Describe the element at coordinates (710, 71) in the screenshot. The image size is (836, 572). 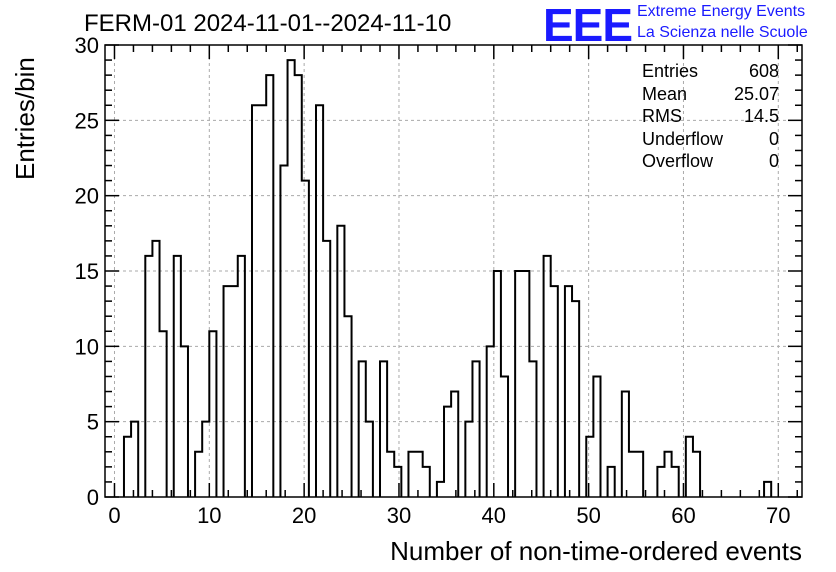
I see `stat-row-entries: Entries 608` at that location.